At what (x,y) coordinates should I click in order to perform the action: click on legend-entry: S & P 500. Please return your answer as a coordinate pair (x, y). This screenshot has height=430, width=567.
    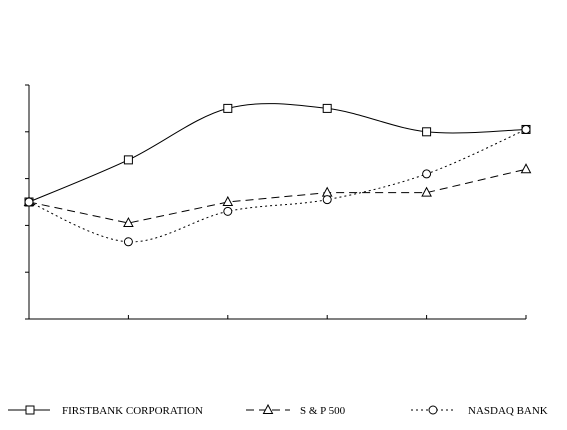
    Looking at the image, I should click on (296, 410).